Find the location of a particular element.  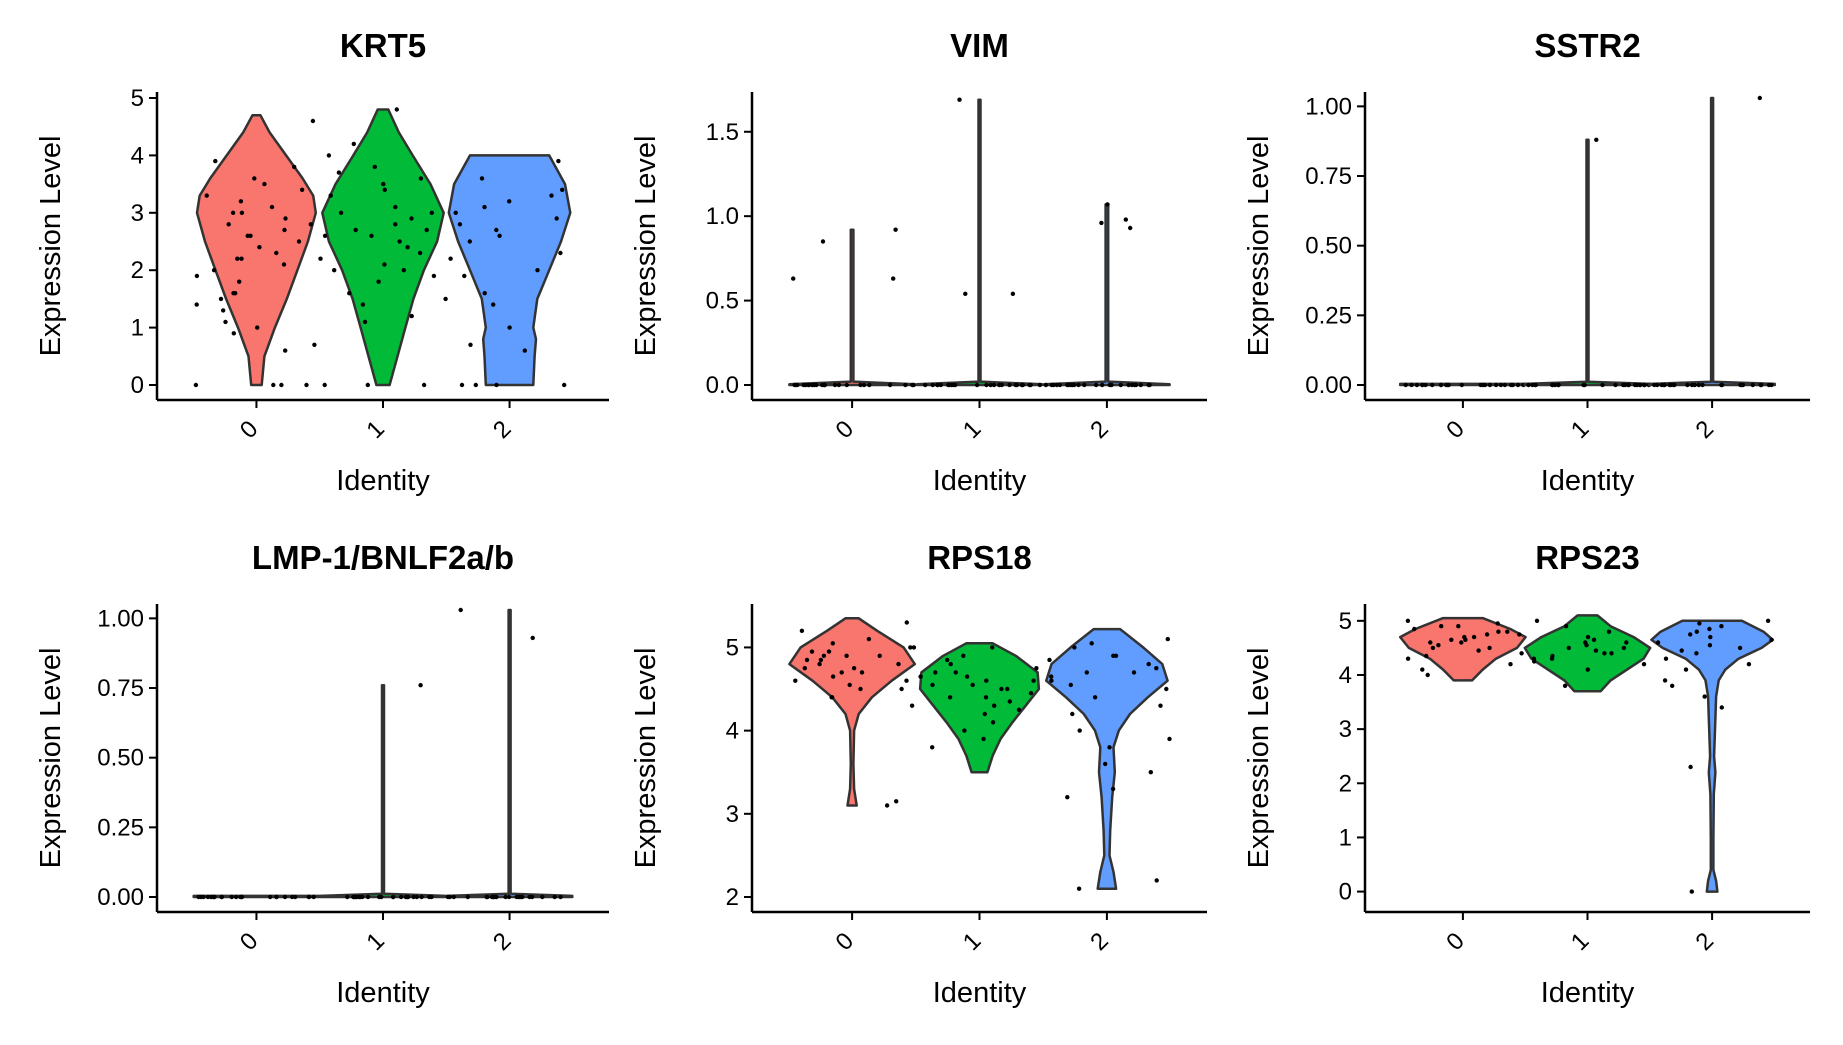

y-tick-label: 1.5 is located at coordinates (722, 132).